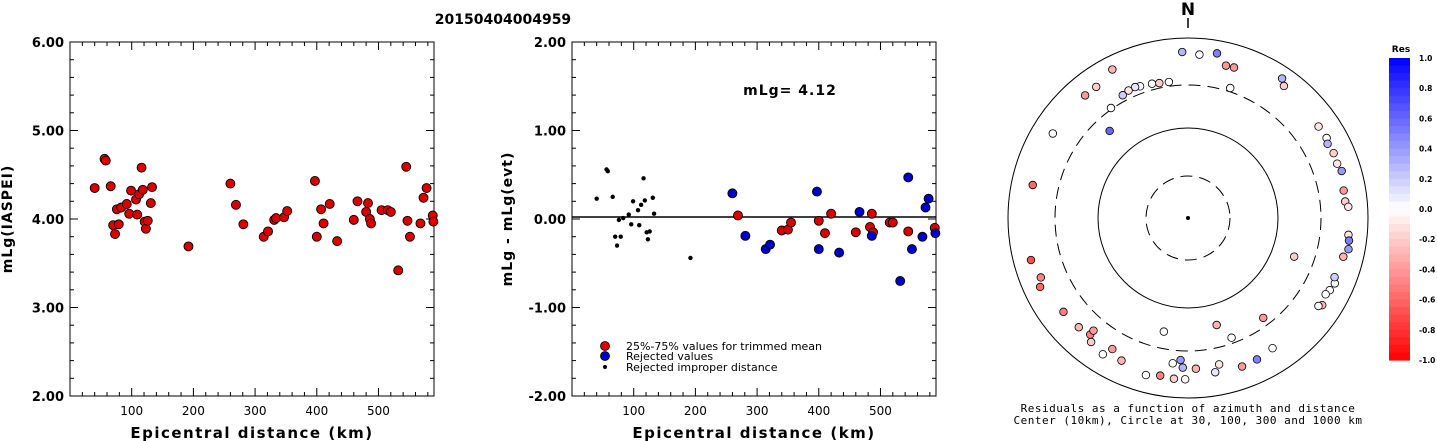  What do you see at coordinates (605, 346) in the screenshot?
I see `legend-marker-trimmed` at bounding box center [605, 346].